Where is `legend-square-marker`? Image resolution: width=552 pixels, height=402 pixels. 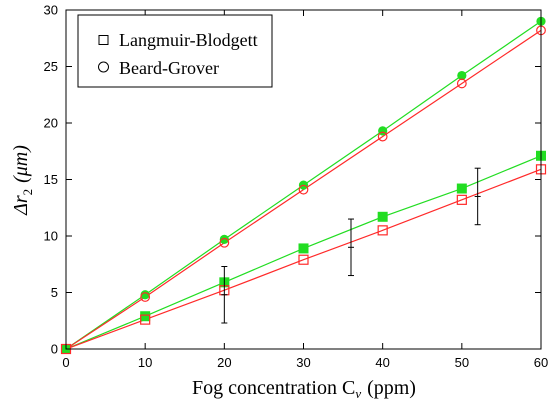
legend-square-marker is located at coordinates (103, 40).